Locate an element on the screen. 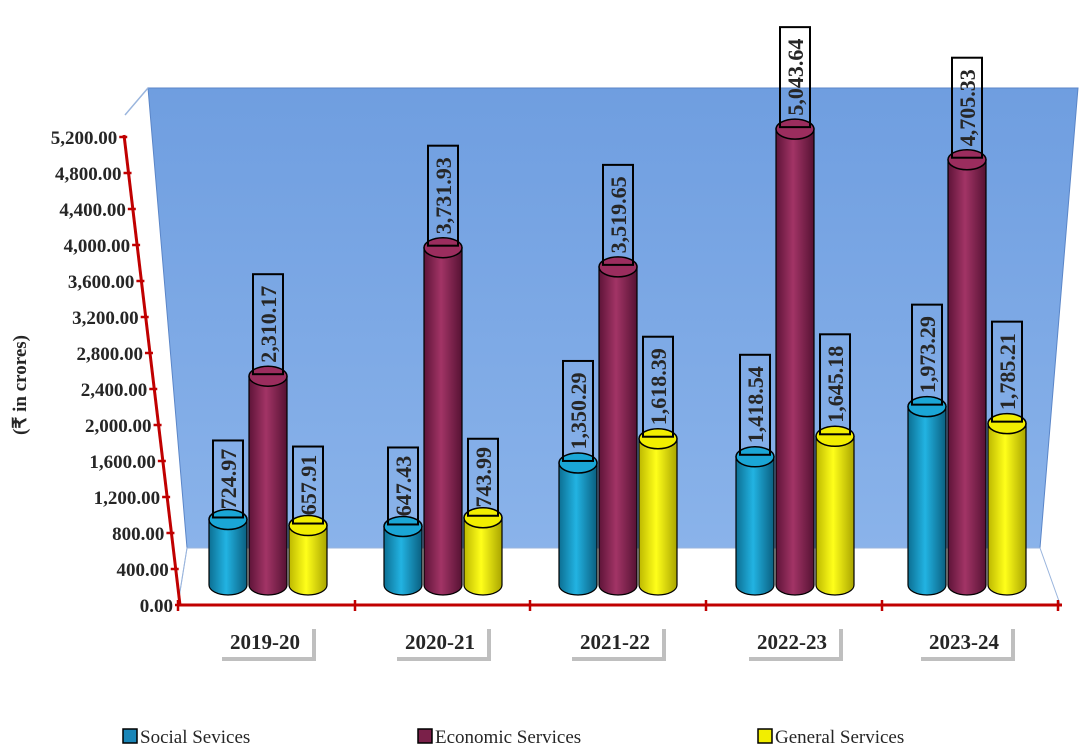  y-tick-label: 3,600.00 is located at coordinates (101, 282).